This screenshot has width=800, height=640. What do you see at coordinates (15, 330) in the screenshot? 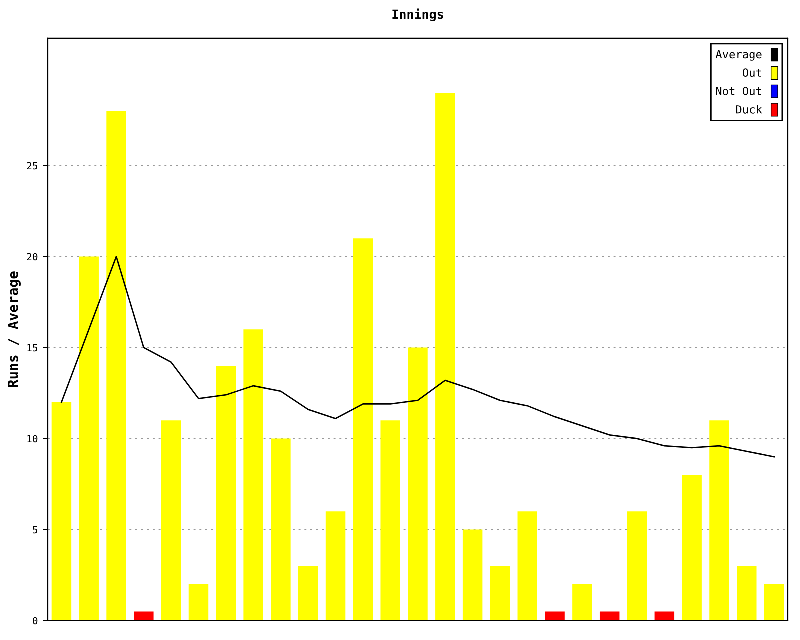
I see `y-axis-title: Runs / Average` at bounding box center [15, 330].